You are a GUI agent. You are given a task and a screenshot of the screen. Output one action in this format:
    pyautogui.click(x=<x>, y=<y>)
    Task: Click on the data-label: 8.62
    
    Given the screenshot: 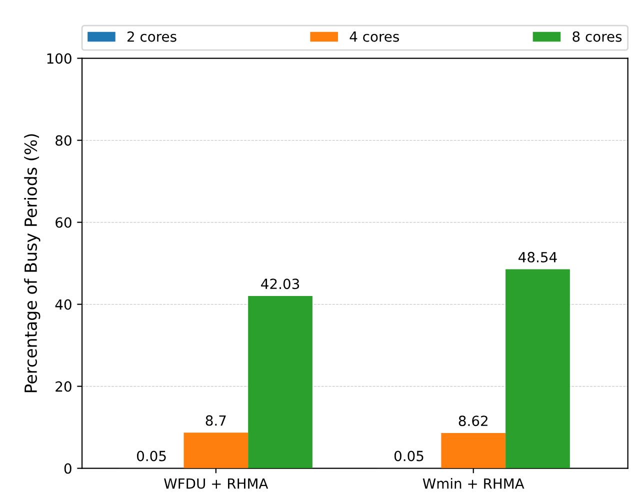 What is the action you would take?
    pyautogui.click(x=473, y=421)
    